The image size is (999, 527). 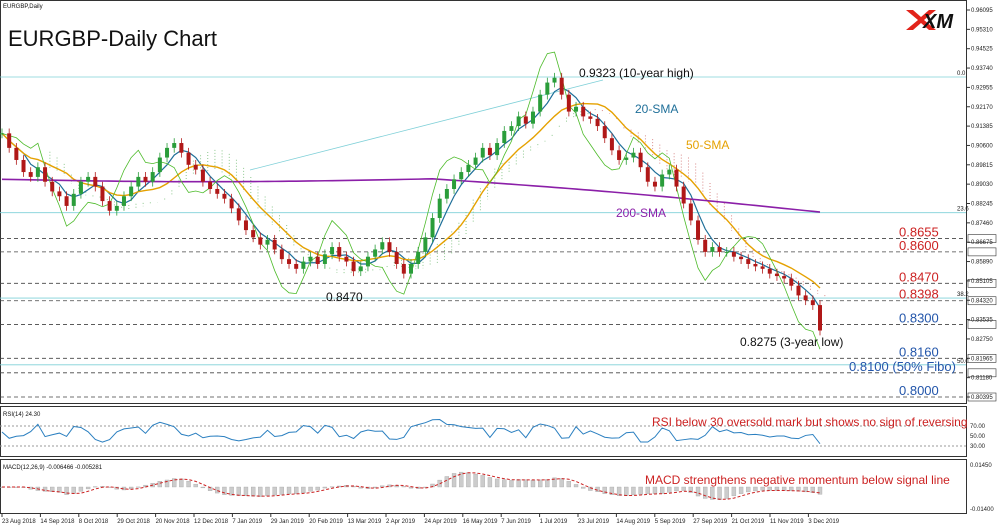 What do you see at coordinates (982, 146) in the screenshot?
I see `price-tick-label: 0.90600` at bounding box center [982, 146].